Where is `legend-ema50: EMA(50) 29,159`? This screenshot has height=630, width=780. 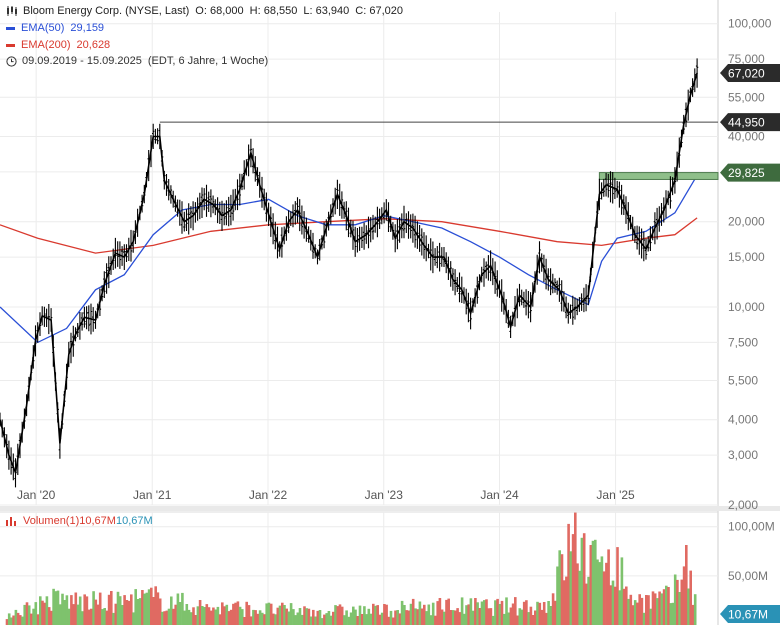
legend-ema50: EMA(50) 29,159 is located at coordinates (55, 28).